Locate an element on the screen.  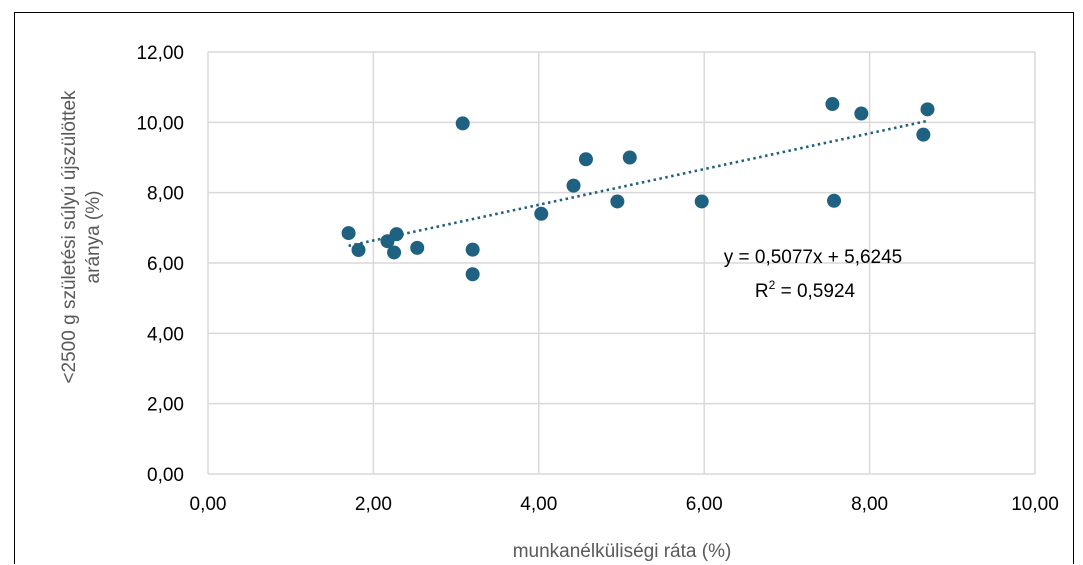
r-squared-label: R2 = 0,5924 is located at coordinates (805, 290).